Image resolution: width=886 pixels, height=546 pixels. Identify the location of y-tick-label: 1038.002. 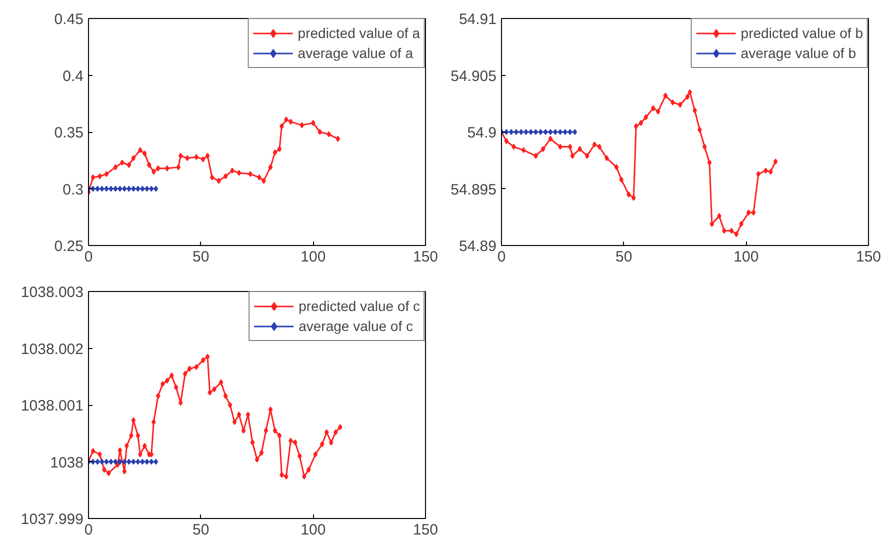
(52, 349).